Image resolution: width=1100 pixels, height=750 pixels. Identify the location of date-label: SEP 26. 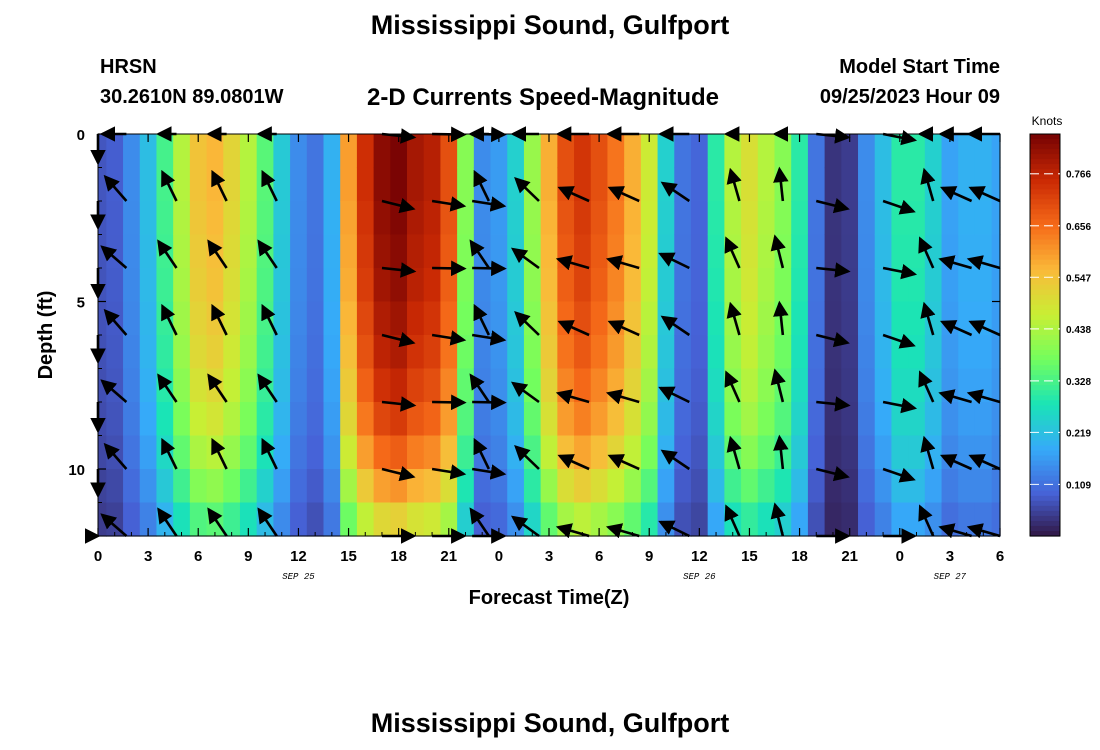
(699, 577).